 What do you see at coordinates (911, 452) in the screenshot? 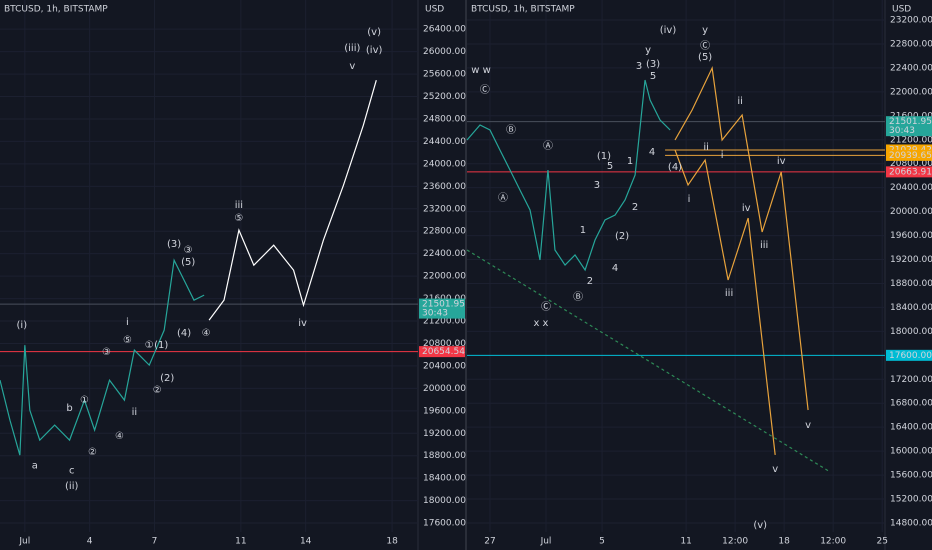
I see `y-tick-label: 16000.00` at bounding box center [911, 452].